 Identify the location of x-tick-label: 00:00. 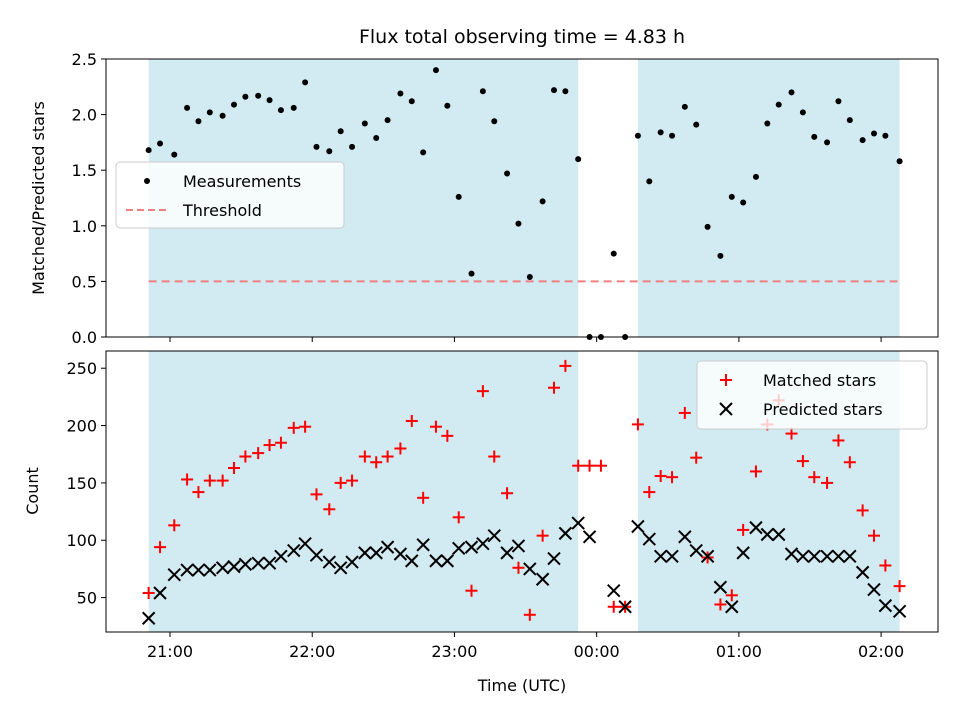
(597, 651).